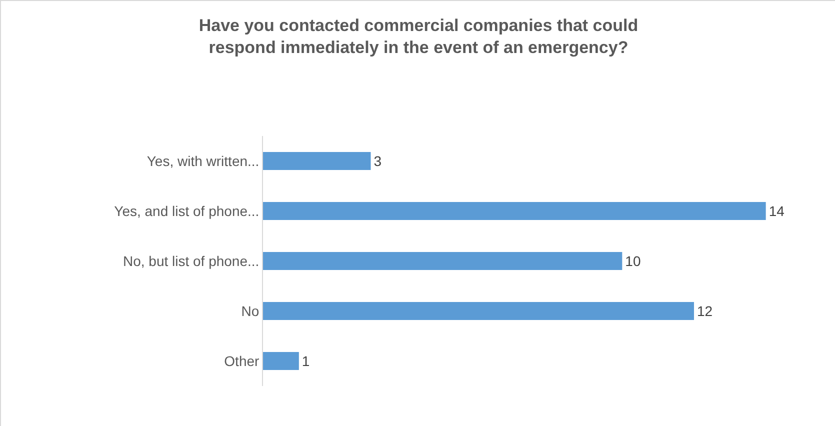 The image size is (835, 426). I want to click on y-tick-label: No, so click(250, 310).